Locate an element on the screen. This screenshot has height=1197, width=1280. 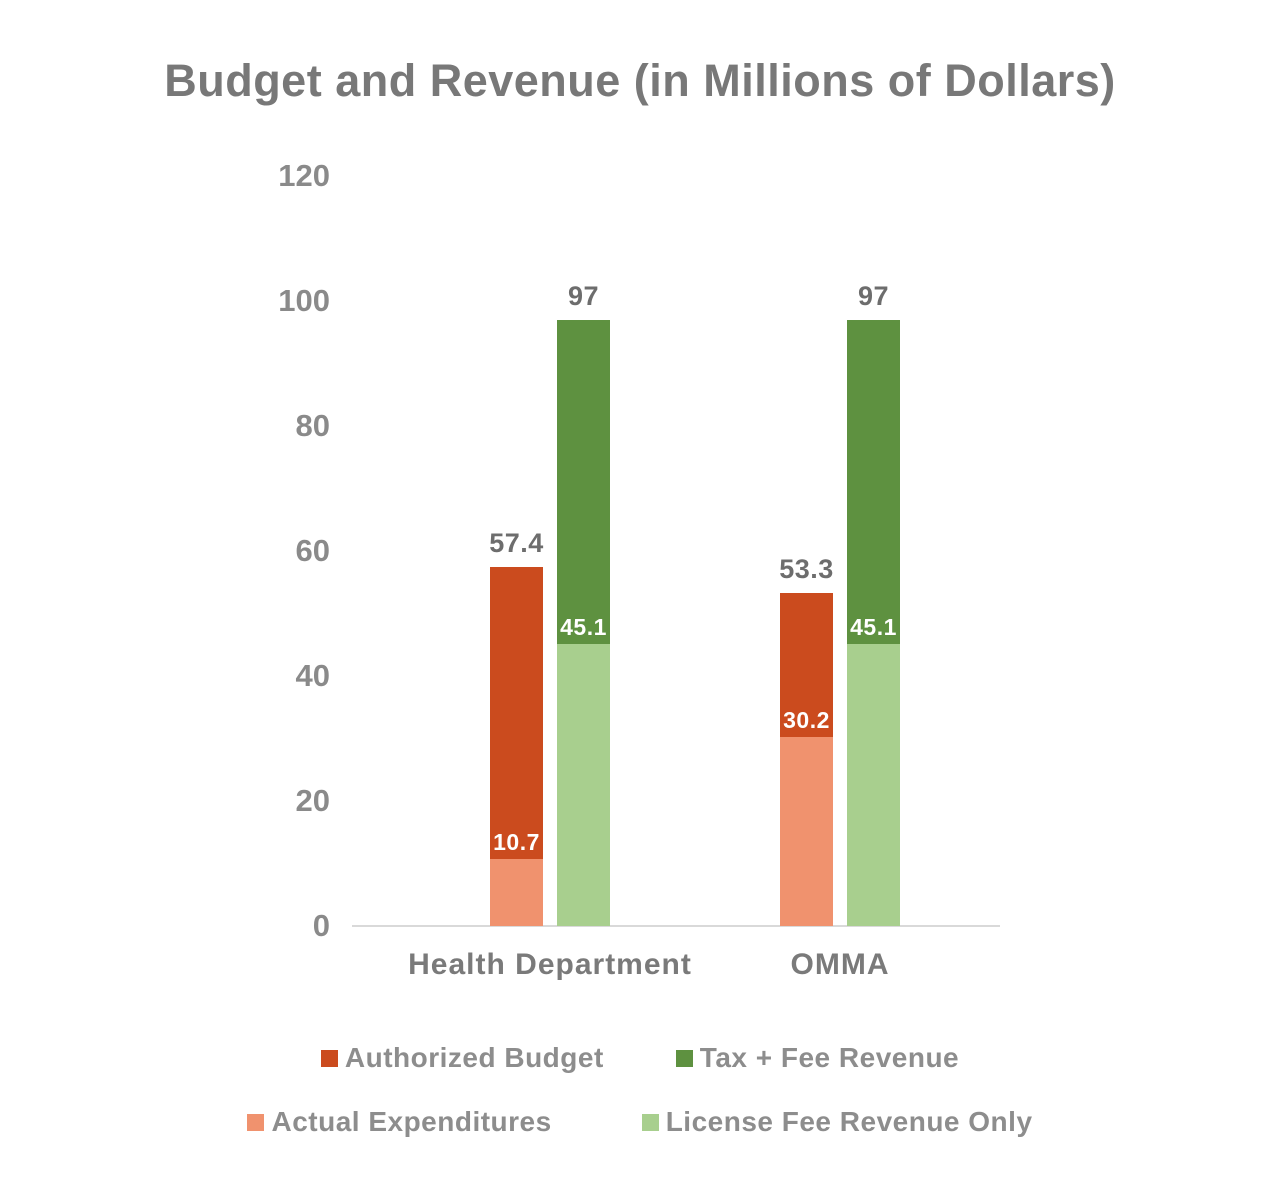
value-label-actual-expenditures-omma: 30.2 is located at coordinates (806, 720).